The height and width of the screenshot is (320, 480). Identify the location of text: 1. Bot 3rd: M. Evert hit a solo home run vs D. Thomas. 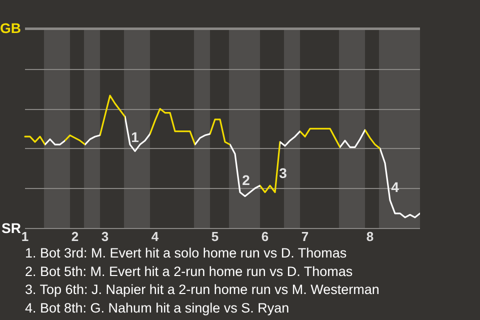
(186, 253).